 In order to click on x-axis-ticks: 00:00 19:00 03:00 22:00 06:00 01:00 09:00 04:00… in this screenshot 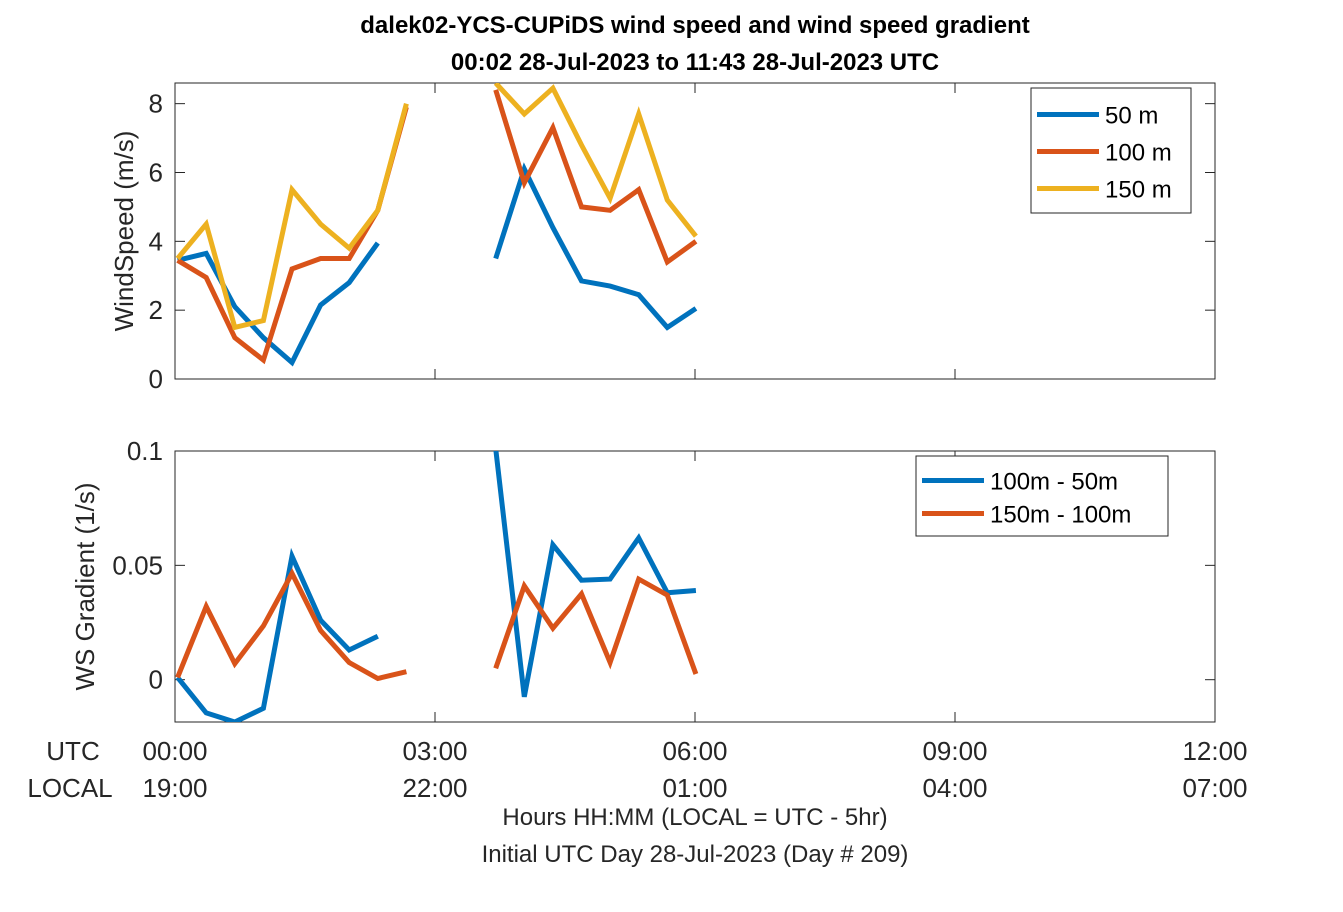, I will do `click(694, 769)`.